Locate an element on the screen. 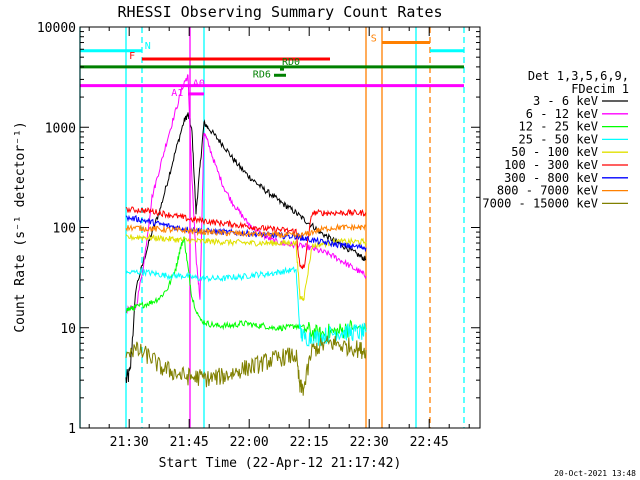 The width and height of the screenshot is (640, 480). y-tick-label-2: 100 is located at coordinates (64, 229).